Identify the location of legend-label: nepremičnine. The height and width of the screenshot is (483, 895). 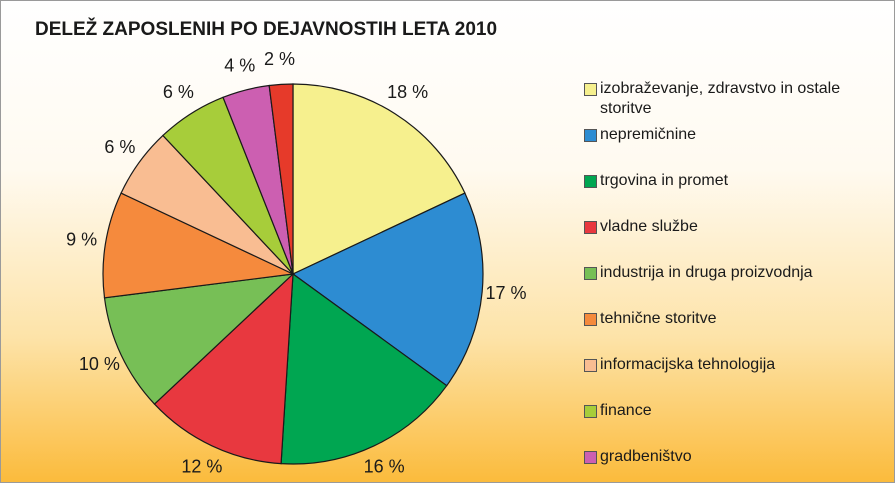
(648, 134).